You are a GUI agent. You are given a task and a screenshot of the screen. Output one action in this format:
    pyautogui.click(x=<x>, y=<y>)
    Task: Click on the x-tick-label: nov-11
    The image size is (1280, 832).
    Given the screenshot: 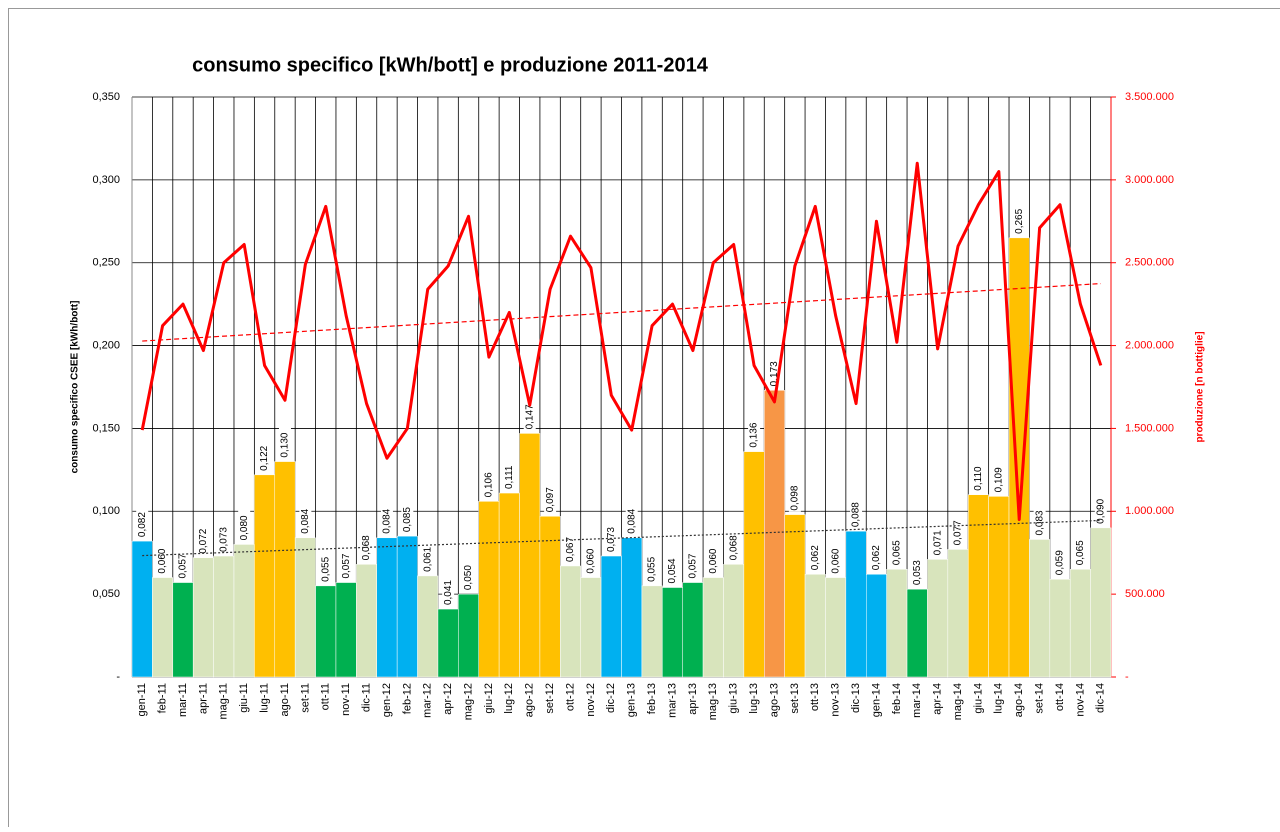 What is the action you would take?
    pyautogui.click(x=346, y=699)
    